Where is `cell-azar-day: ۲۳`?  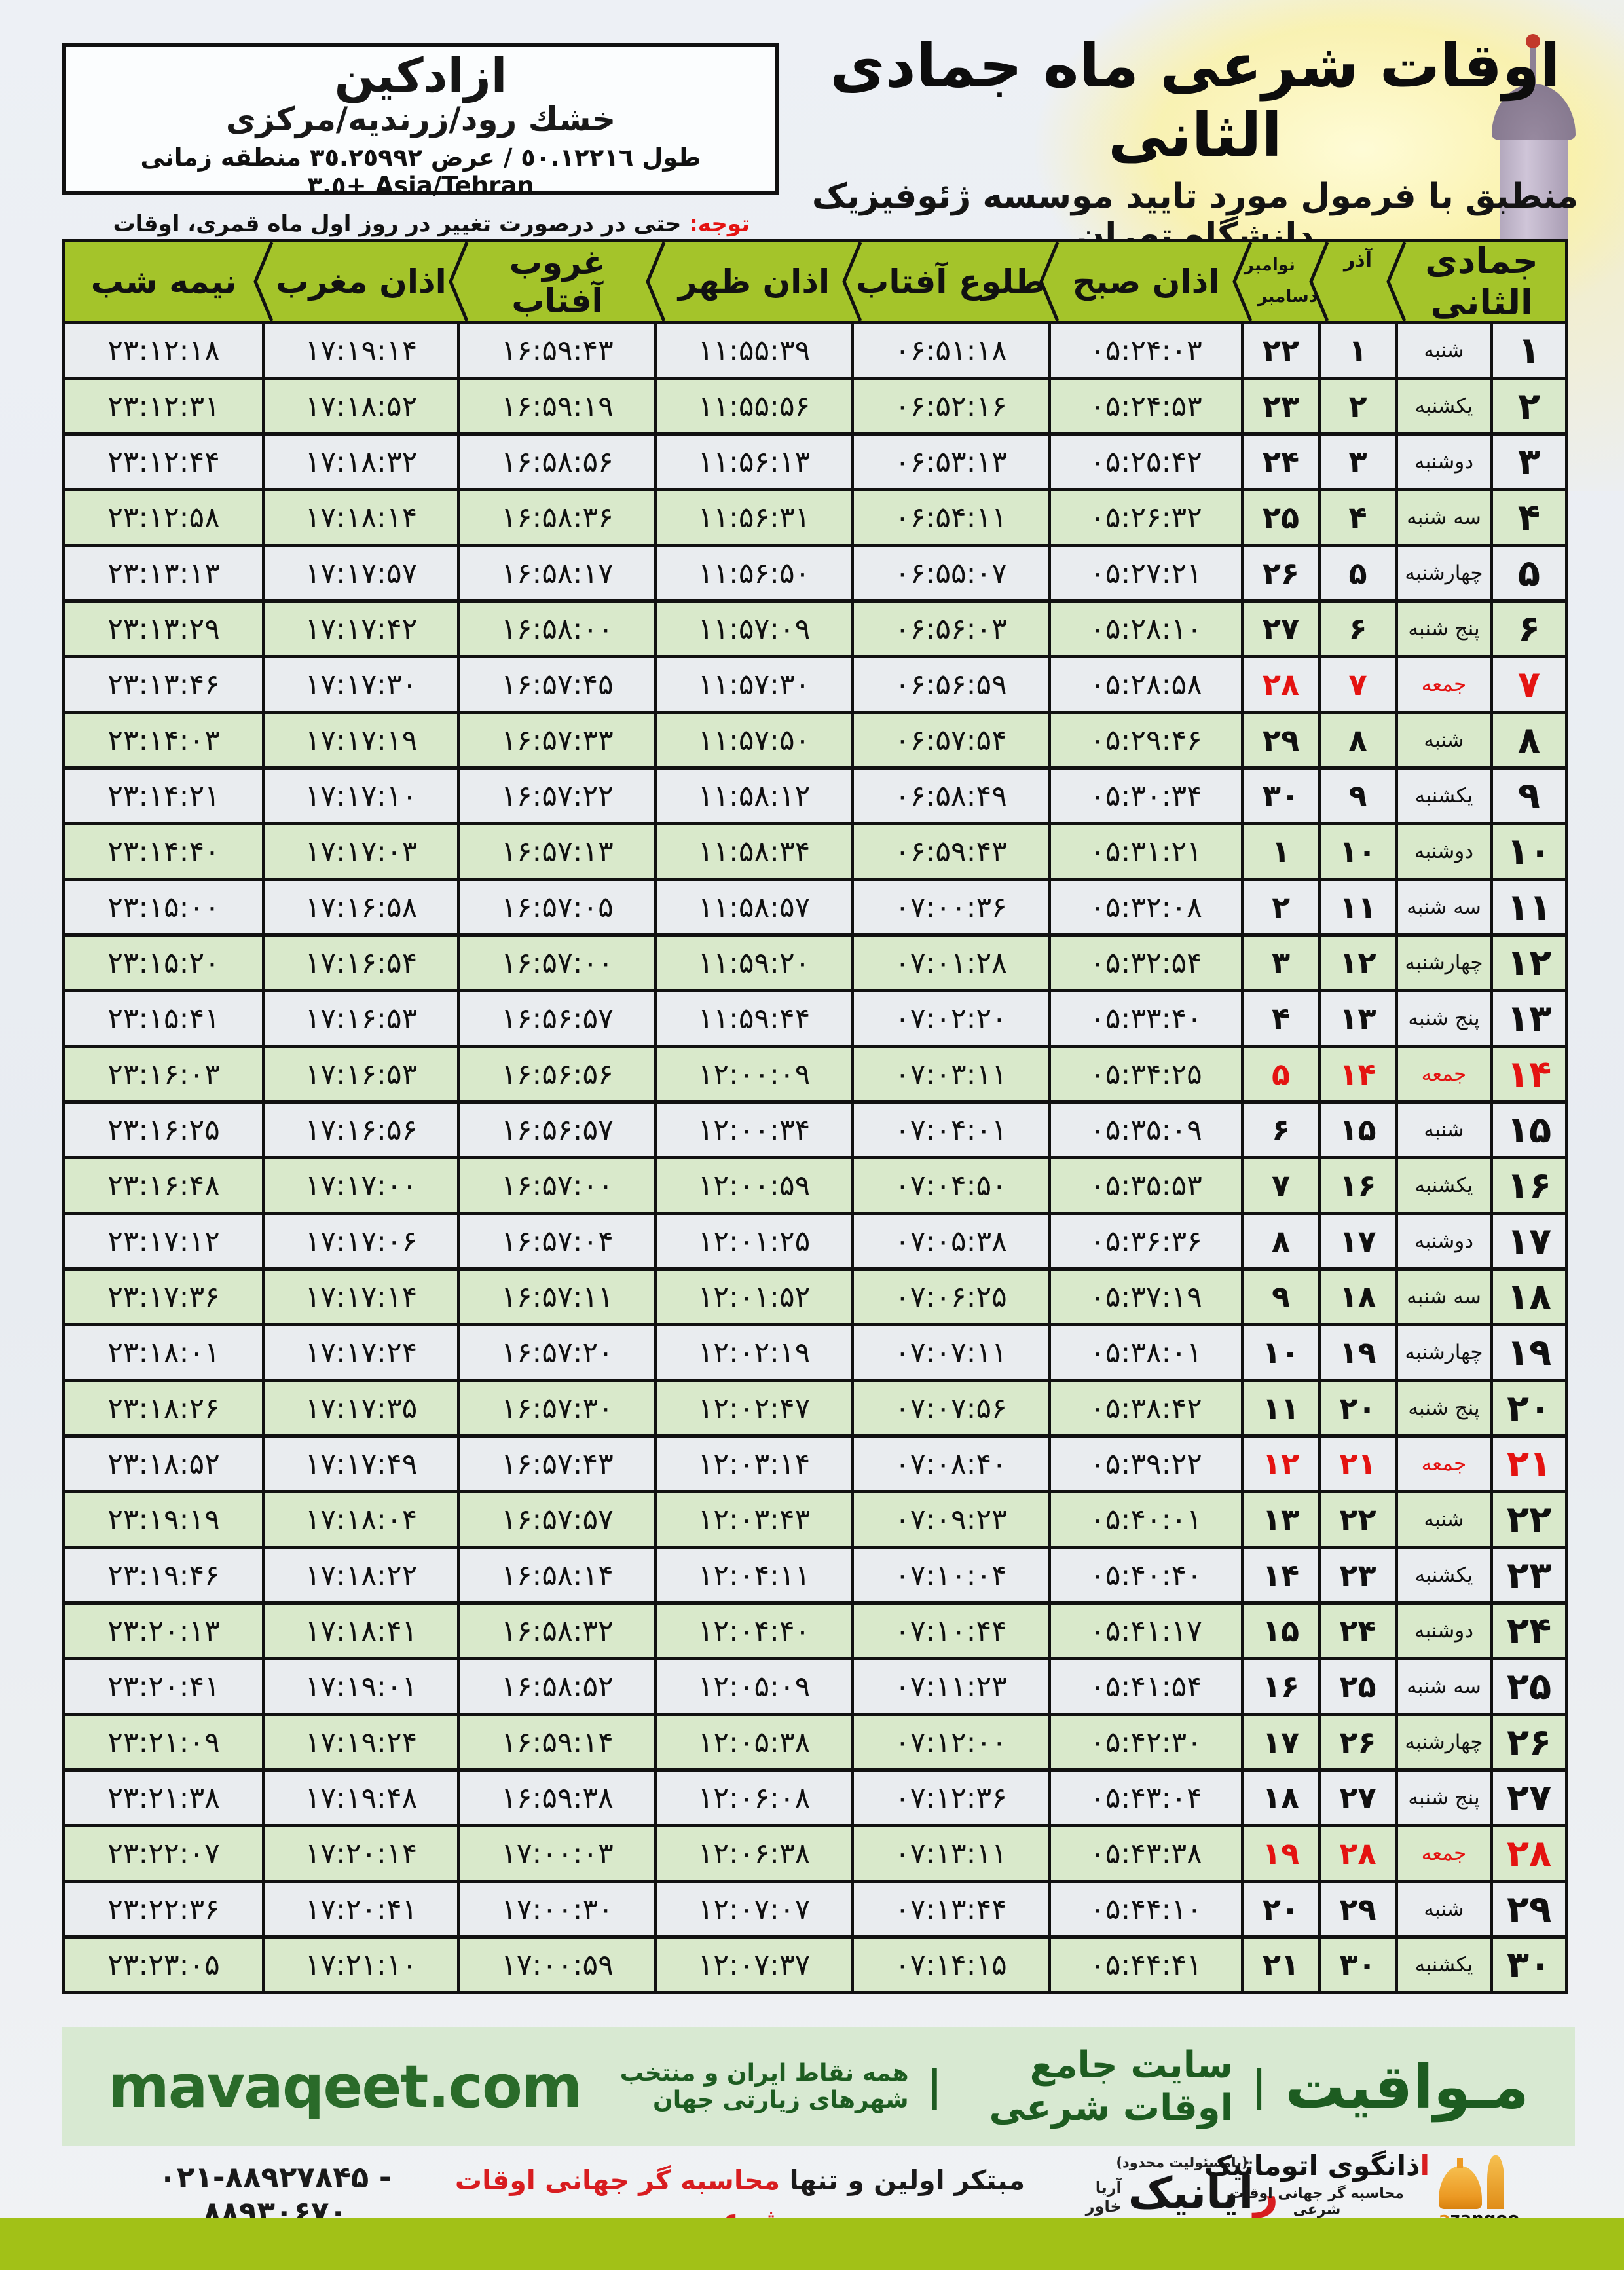 cell-azar-day: ۲۳ is located at coordinates (1358, 1575).